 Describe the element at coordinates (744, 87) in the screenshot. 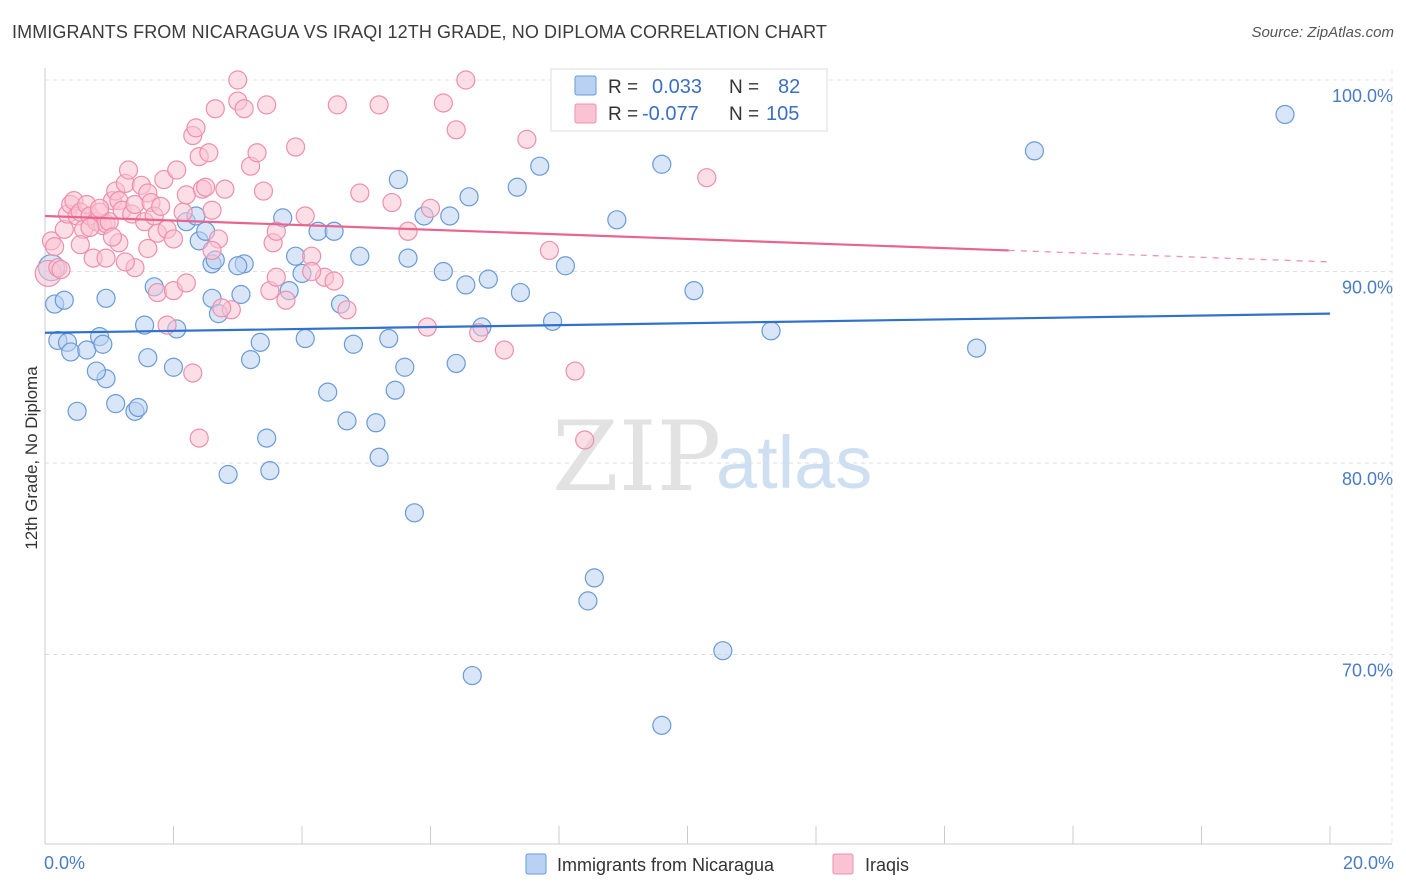

I see `legend-n-label-blue: N =` at that location.